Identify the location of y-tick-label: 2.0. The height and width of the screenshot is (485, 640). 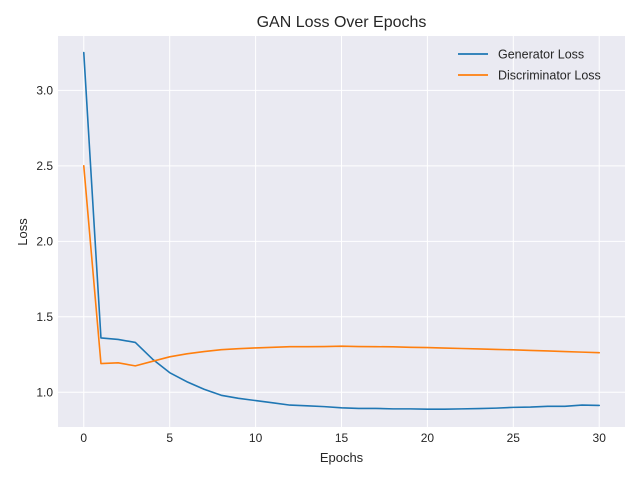
(44, 241).